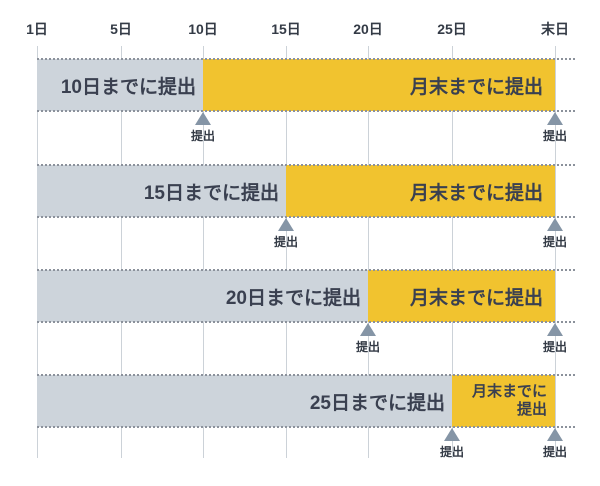  Describe the element at coordinates (37, 29) in the screenshot. I see `axis-tick-label: 1日` at that location.